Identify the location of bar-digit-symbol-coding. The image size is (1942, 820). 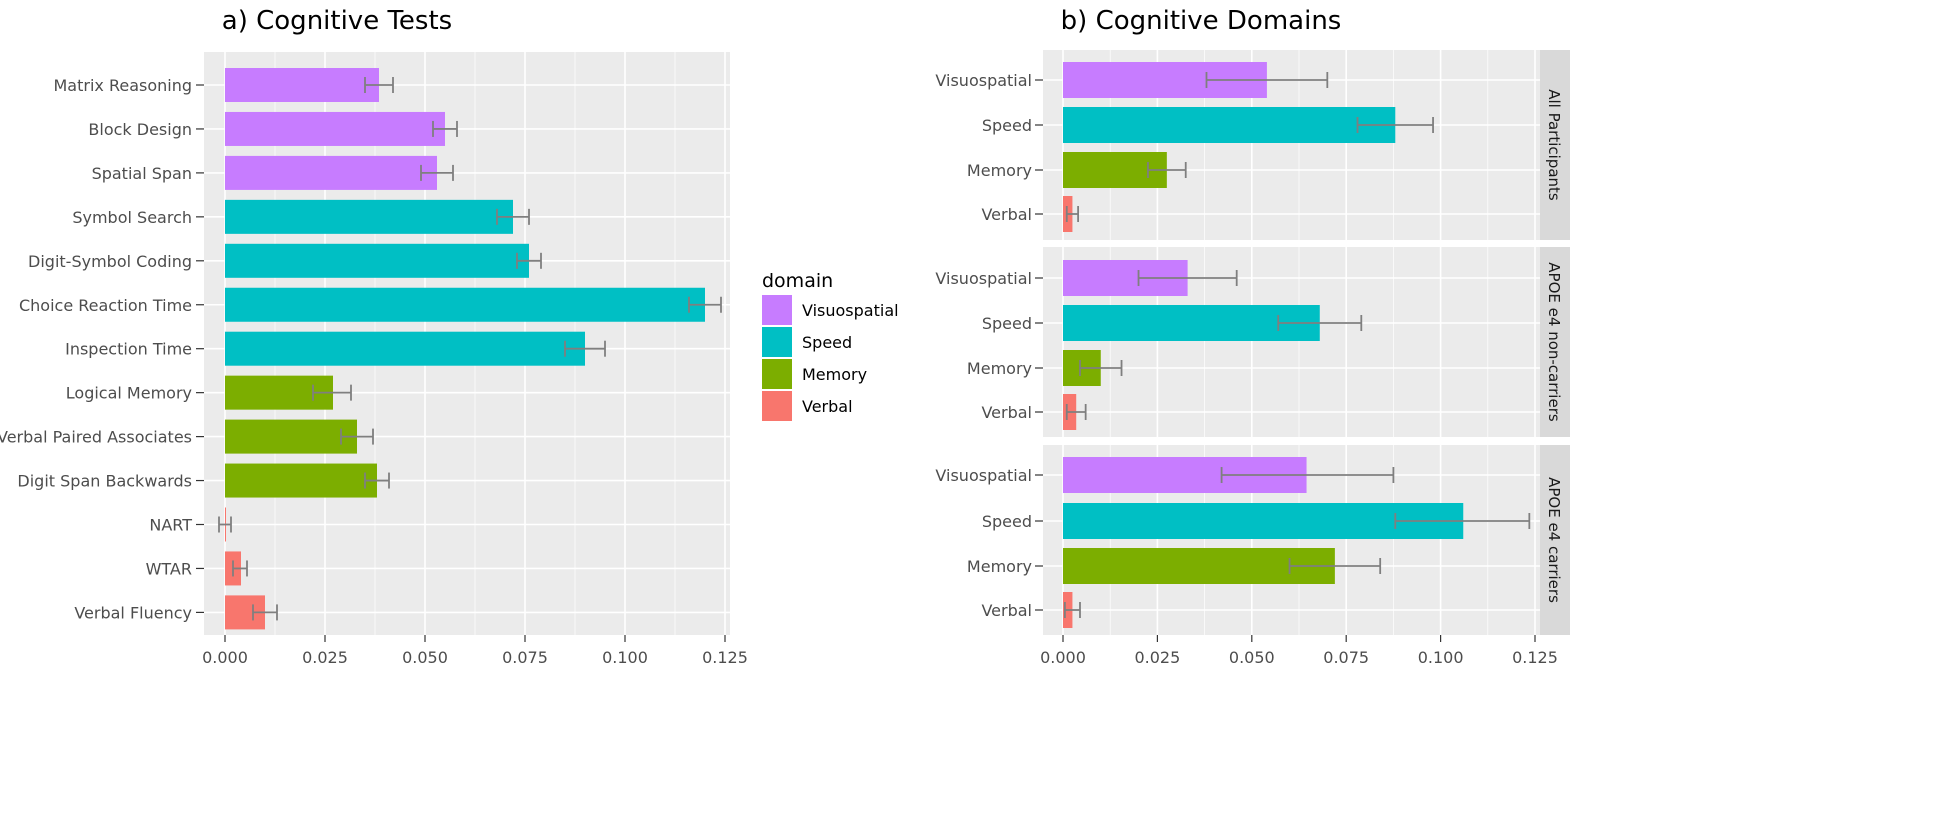
(377, 260).